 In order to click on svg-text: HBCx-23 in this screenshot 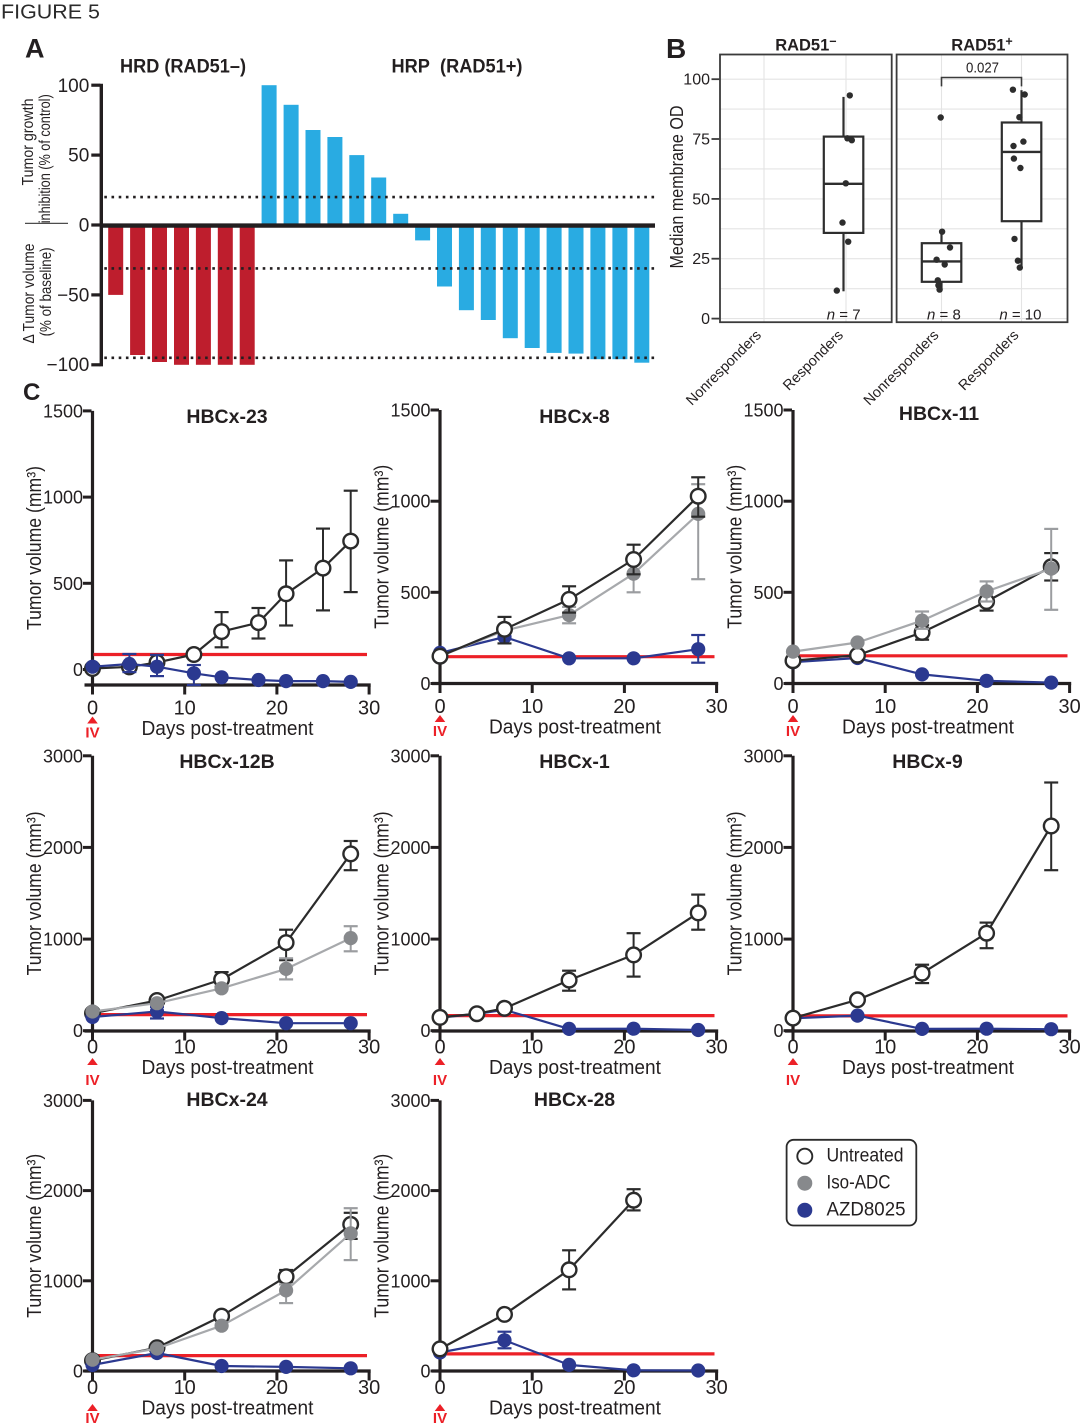, I will do `click(226, 417)`.